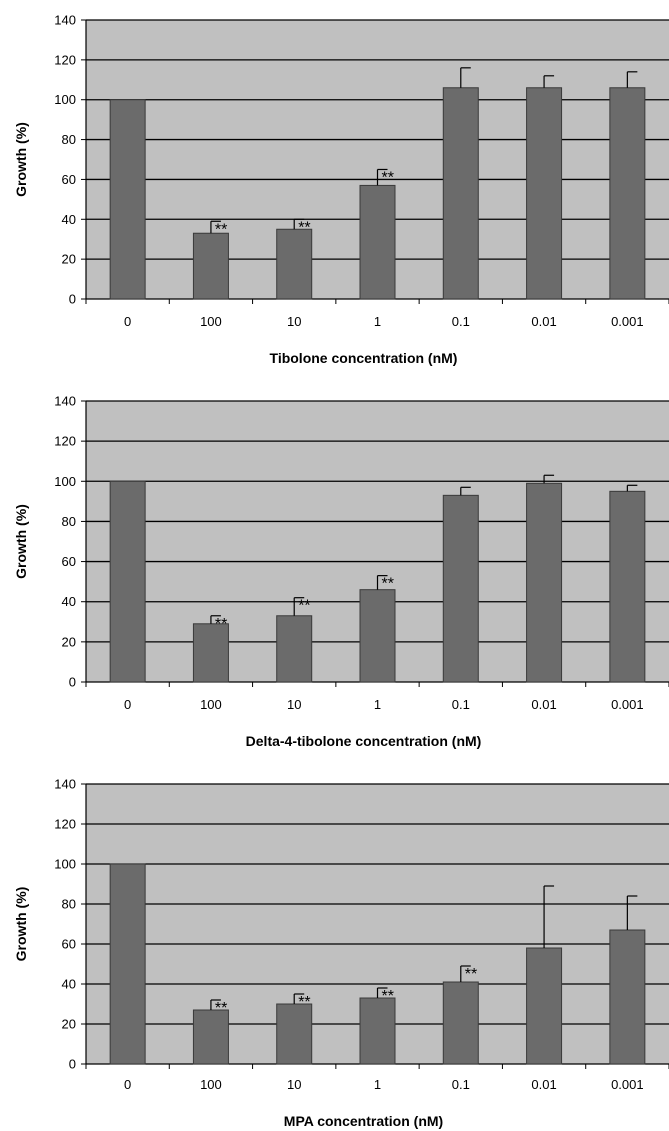 The image size is (669, 1131). I want to click on x-axis-label: Tibolone concentration (nM), so click(364, 358).